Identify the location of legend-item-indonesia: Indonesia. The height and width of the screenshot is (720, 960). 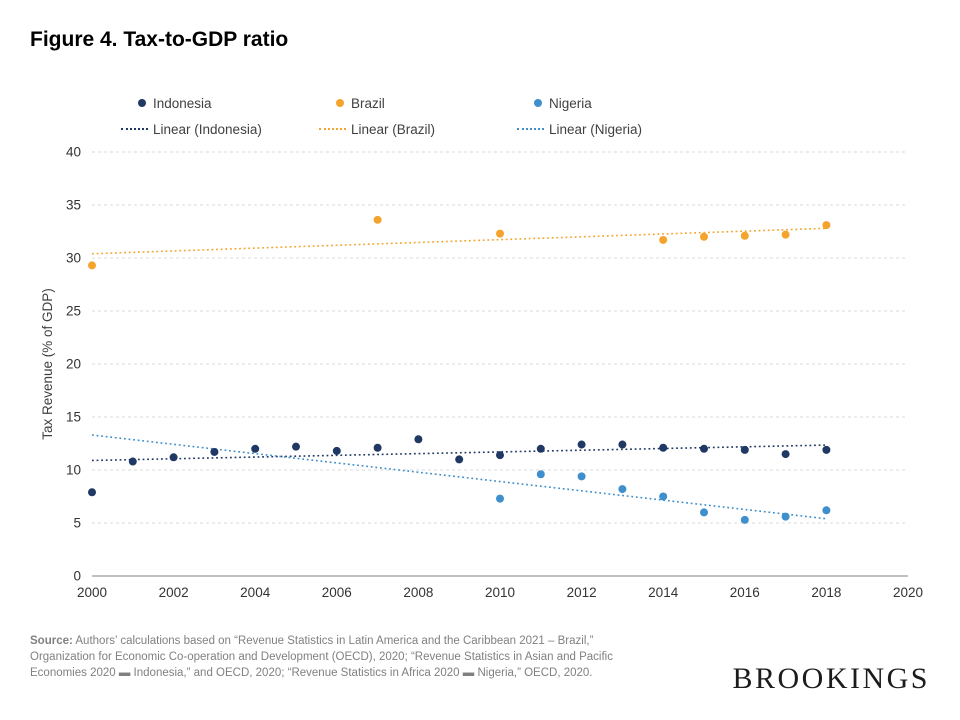
(215, 103).